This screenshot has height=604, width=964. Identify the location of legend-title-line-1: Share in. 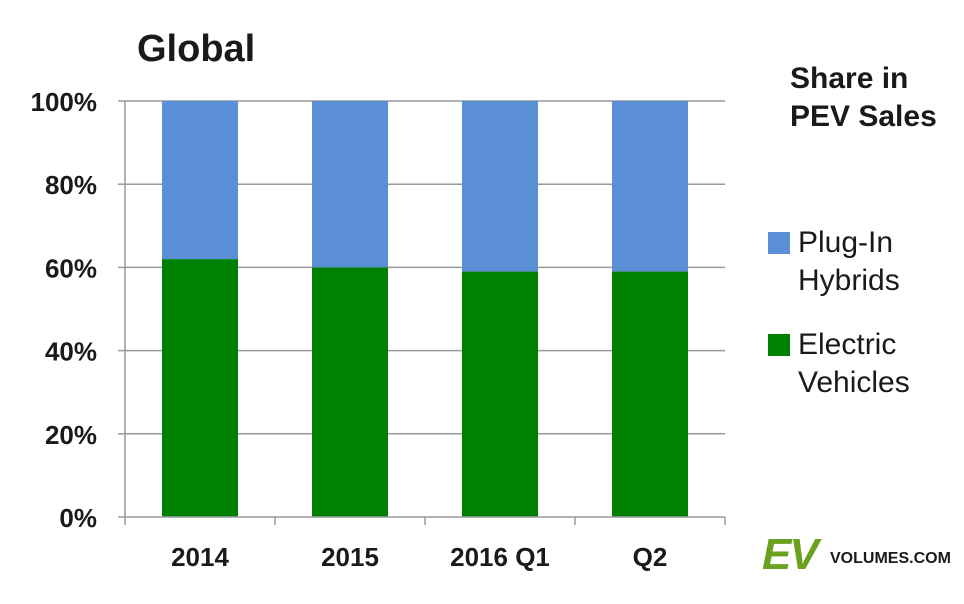
(849, 78).